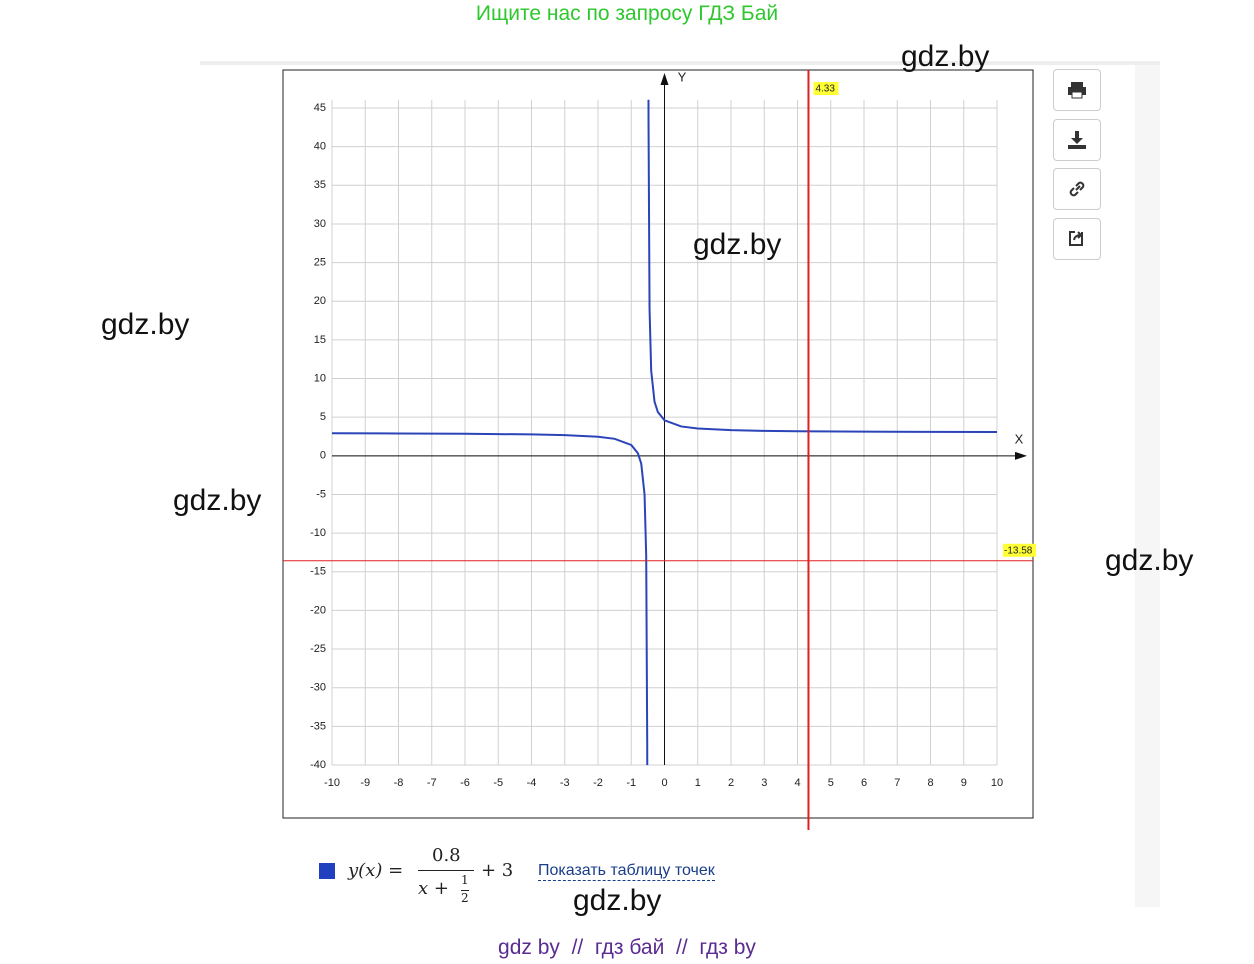  Describe the element at coordinates (465, 880) in the screenshot. I see `formula-frac-num: 1` at that location.